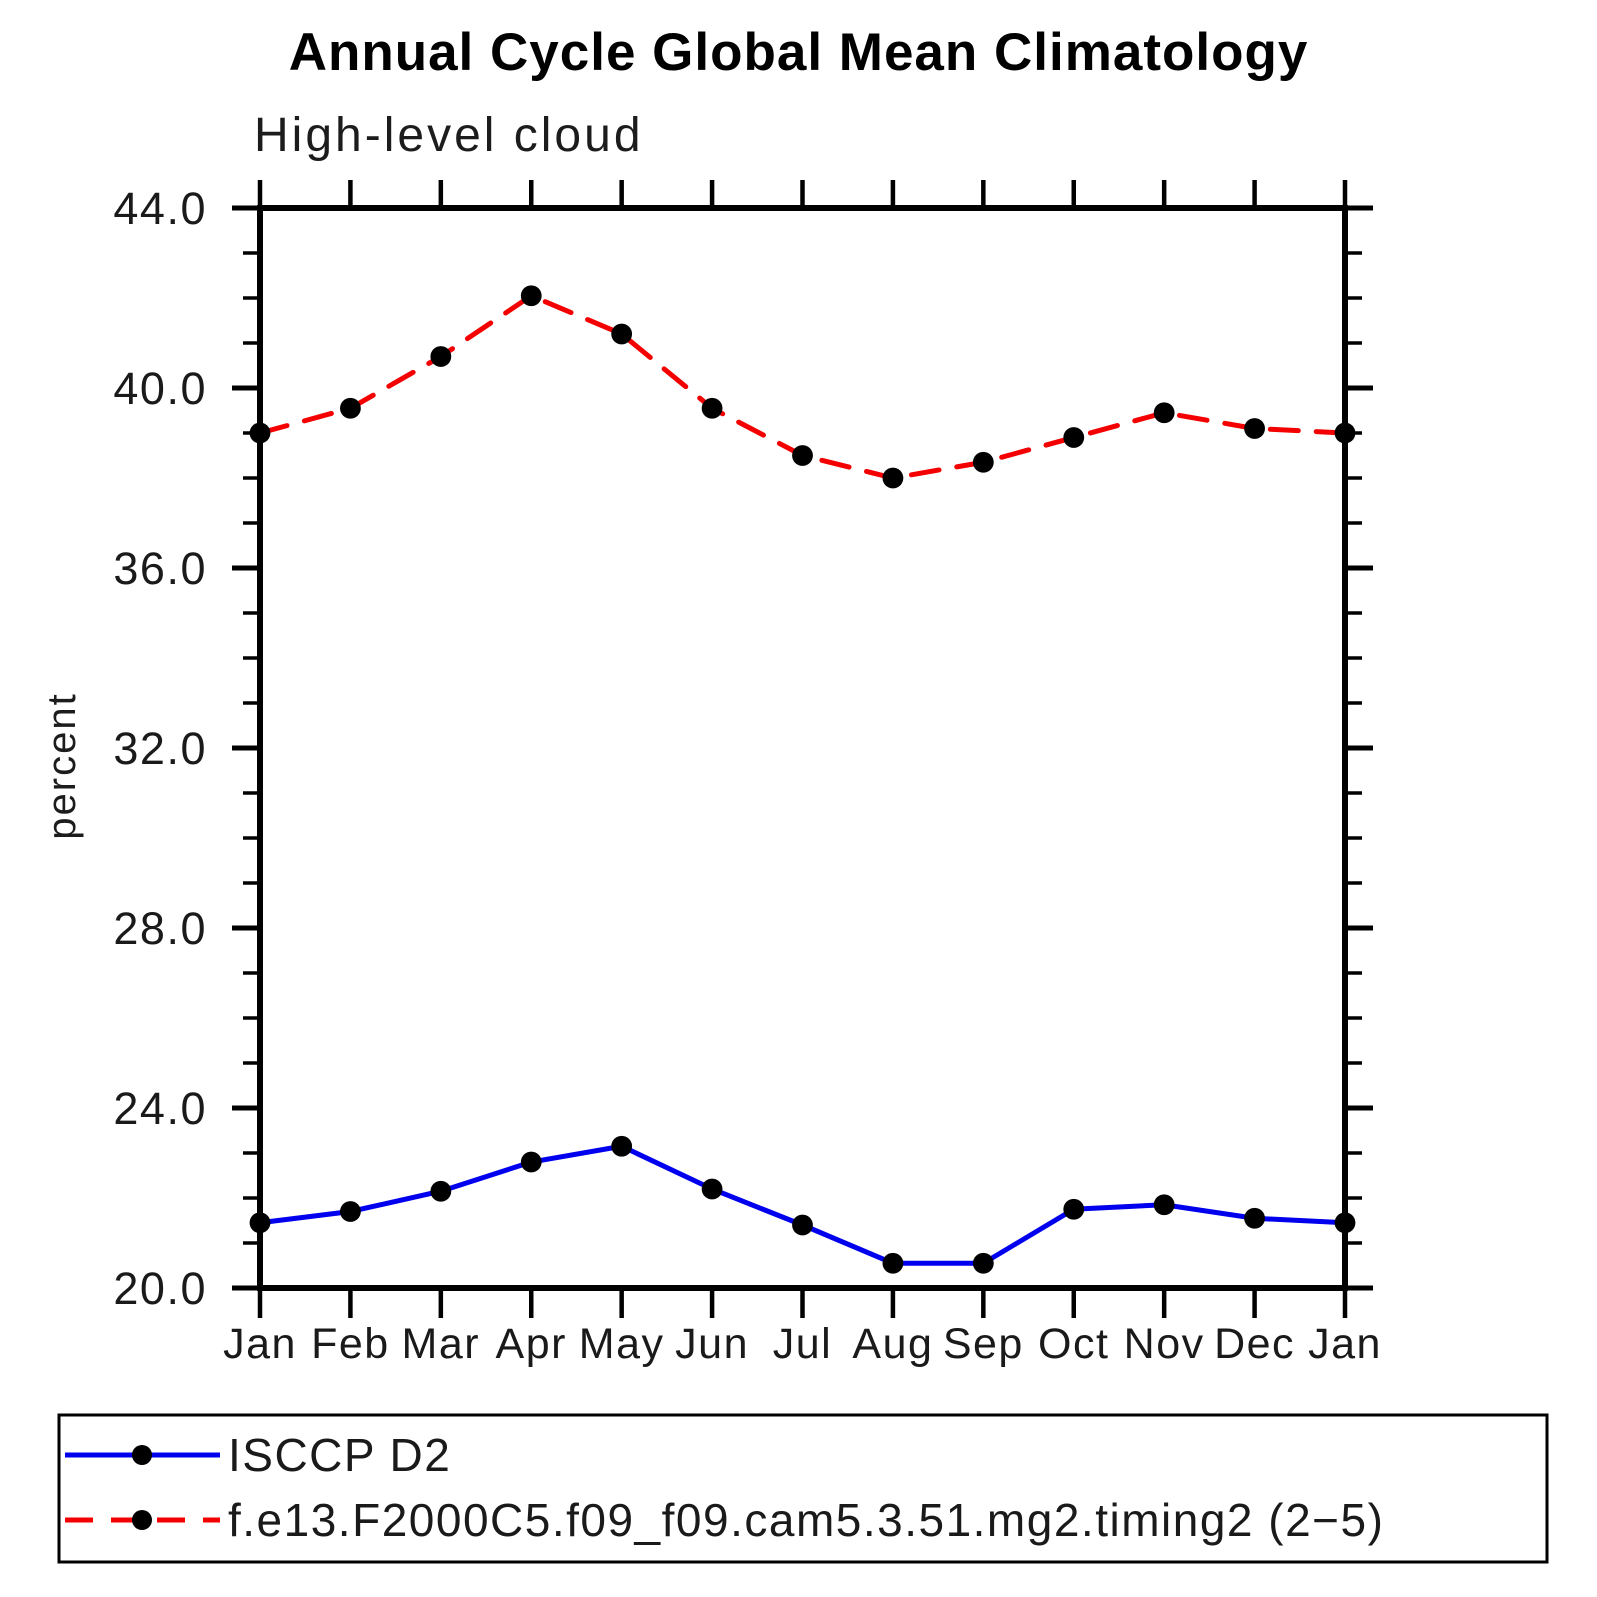  Describe the element at coordinates (441, 1344) in the screenshot. I see `x-tick-label: Mar` at that location.